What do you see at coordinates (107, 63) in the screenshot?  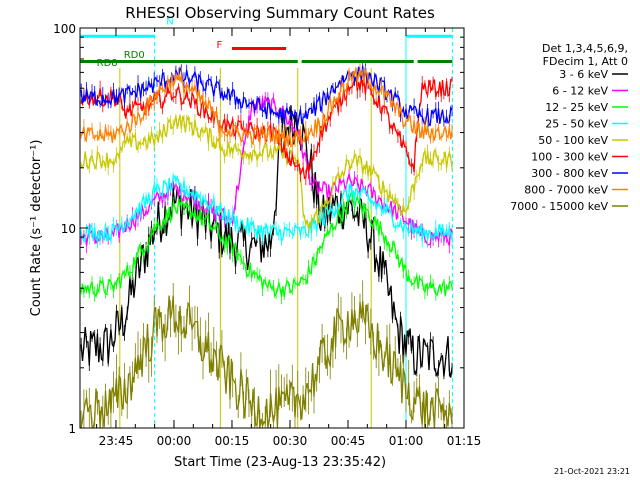 I see `flag-label-rd8: RD8` at bounding box center [107, 63].